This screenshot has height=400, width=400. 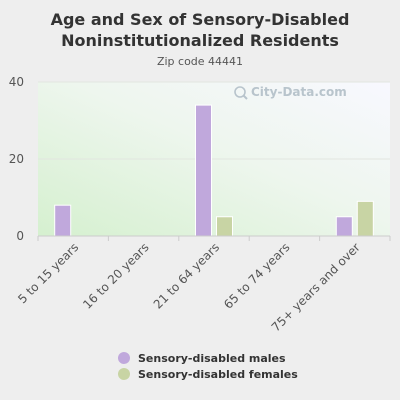 I want to click on watermark: City-Data.com, so click(x=290, y=92).